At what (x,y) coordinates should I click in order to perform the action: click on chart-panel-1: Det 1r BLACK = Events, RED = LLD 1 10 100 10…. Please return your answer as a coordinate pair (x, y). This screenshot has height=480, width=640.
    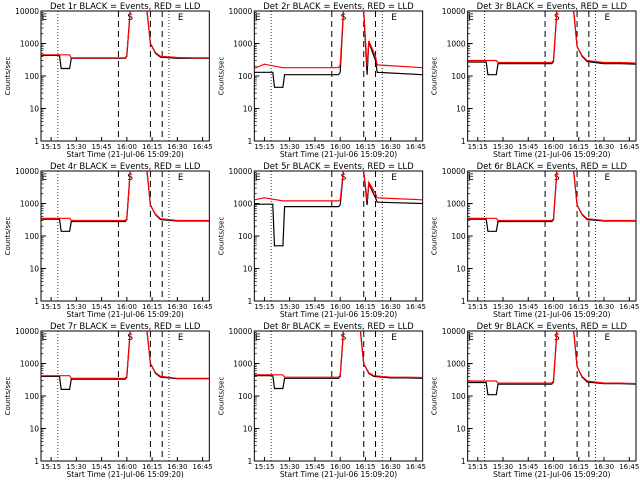
    Looking at the image, I should click on (108, 80).